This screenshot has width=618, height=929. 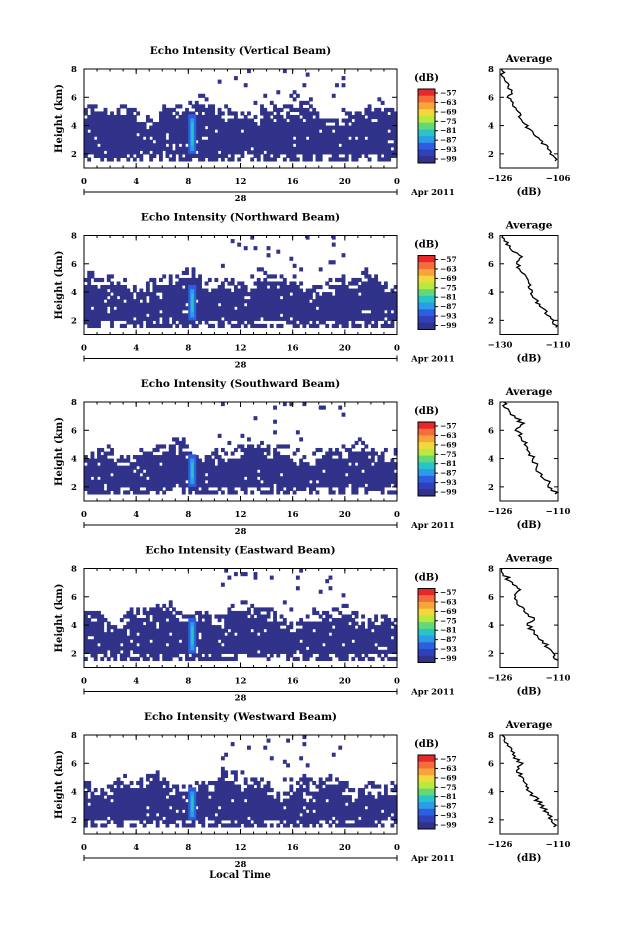 I want to click on x-tick-label: 20, so click(x=345, y=515).